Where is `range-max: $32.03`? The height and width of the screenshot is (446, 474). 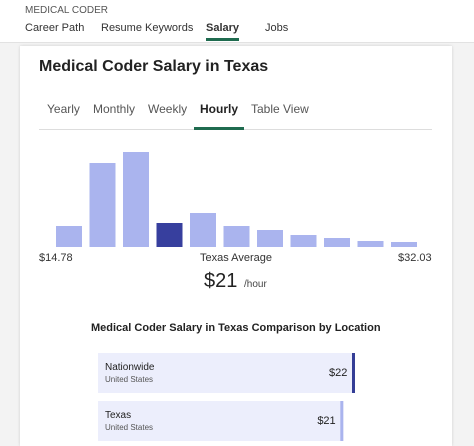 range-max: $32.03 is located at coordinates (415, 258).